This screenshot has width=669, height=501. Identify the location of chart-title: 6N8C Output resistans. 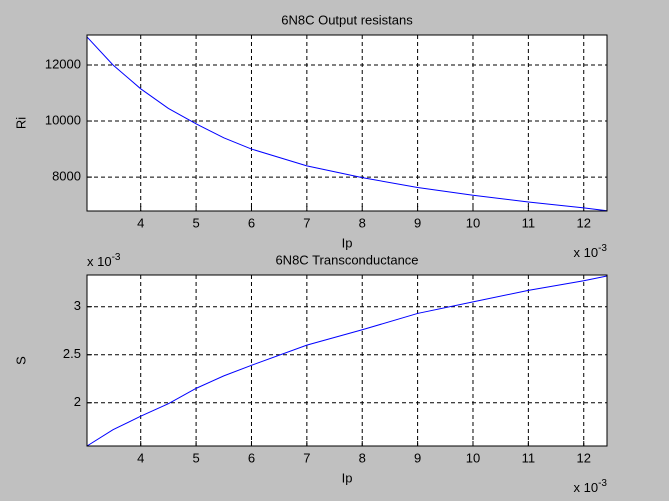
(347, 19).